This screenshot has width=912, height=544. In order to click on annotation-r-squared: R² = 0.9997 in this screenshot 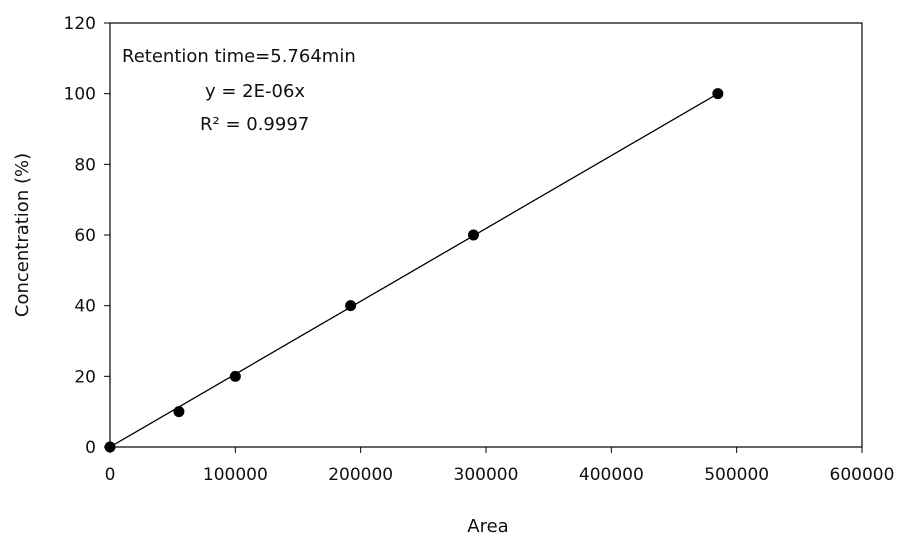, I will do `click(254, 124)`.